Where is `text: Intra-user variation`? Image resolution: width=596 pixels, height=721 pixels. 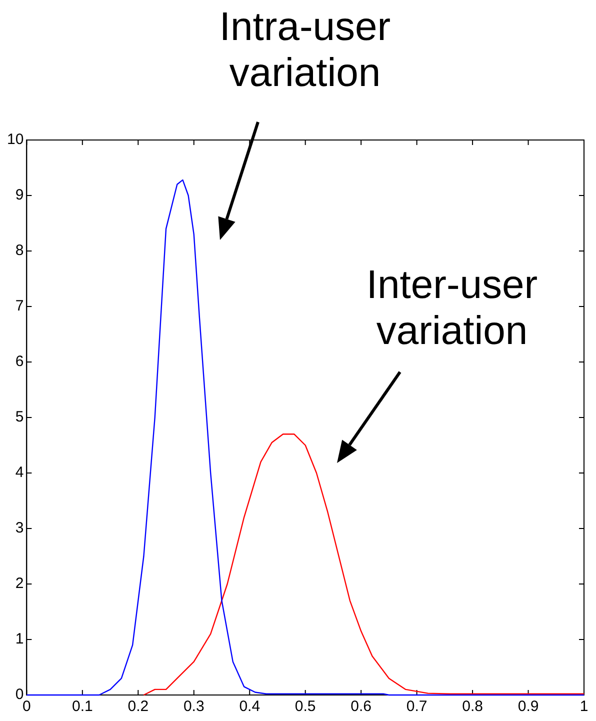 text: Intra-user variation is located at coordinates (305, 50).